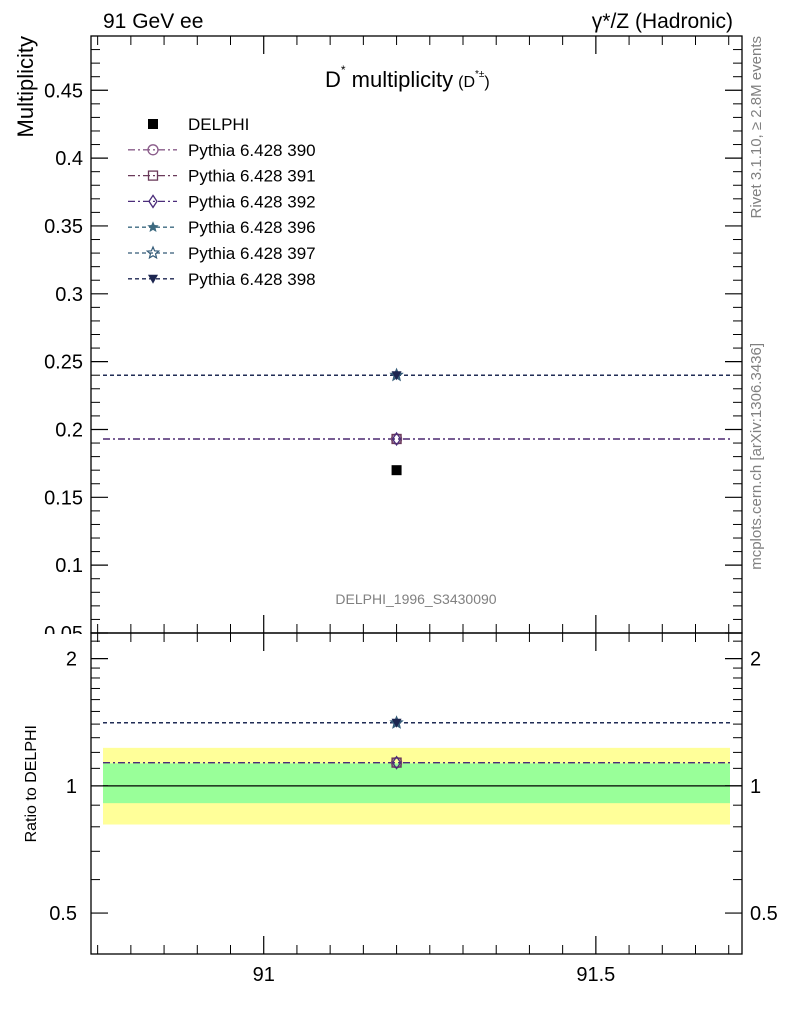 This screenshot has width=786, height=1024. I want to click on analysis-label: DELPHI_1996_S3430090, so click(415, 599).